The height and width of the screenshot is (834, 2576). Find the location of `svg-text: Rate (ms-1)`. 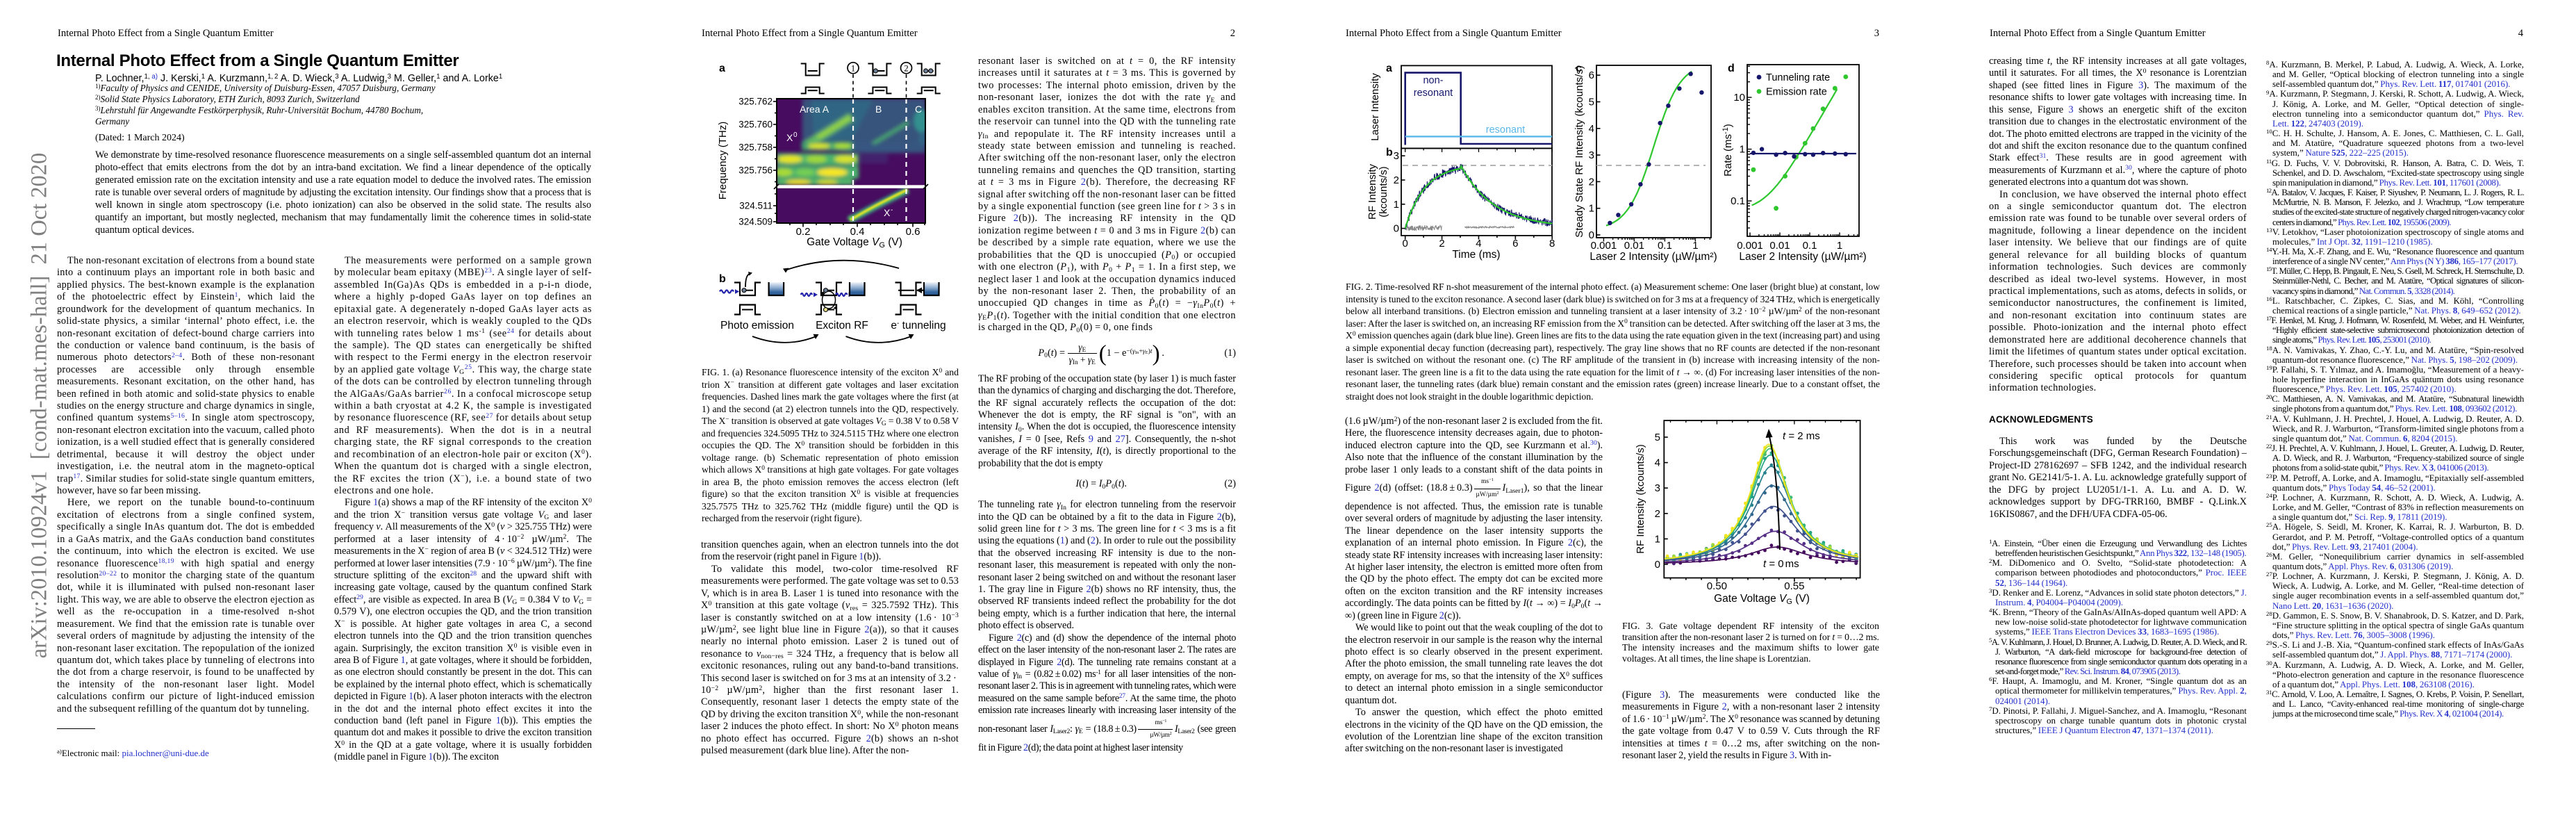

svg-text: Rate (ms-1) is located at coordinates (1728, 150).